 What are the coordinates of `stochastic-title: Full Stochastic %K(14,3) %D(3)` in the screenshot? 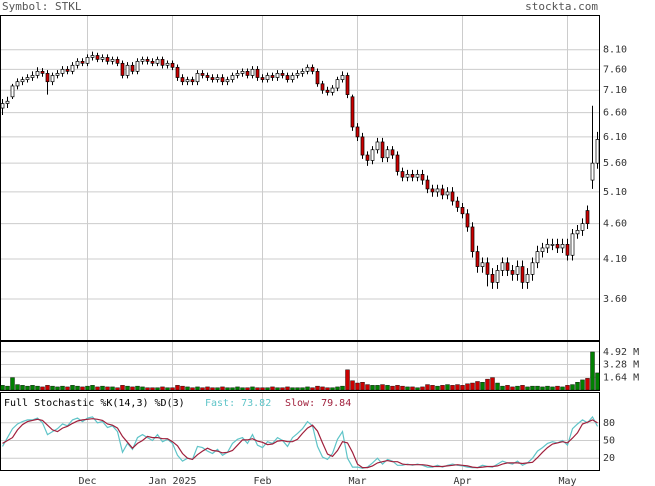 It's located at (94, 403).